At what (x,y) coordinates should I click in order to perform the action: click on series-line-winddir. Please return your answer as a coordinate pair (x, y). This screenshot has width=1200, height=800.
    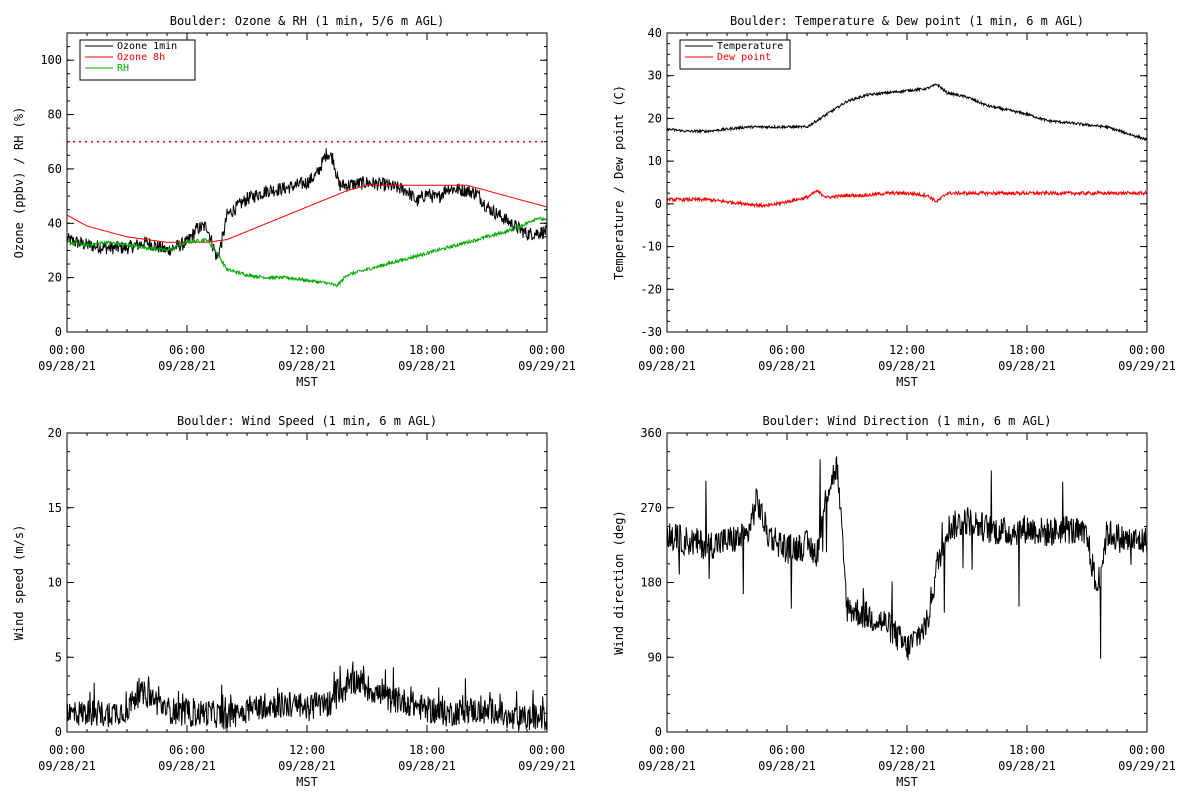
    Looking at the image, I should click on (907, 558).